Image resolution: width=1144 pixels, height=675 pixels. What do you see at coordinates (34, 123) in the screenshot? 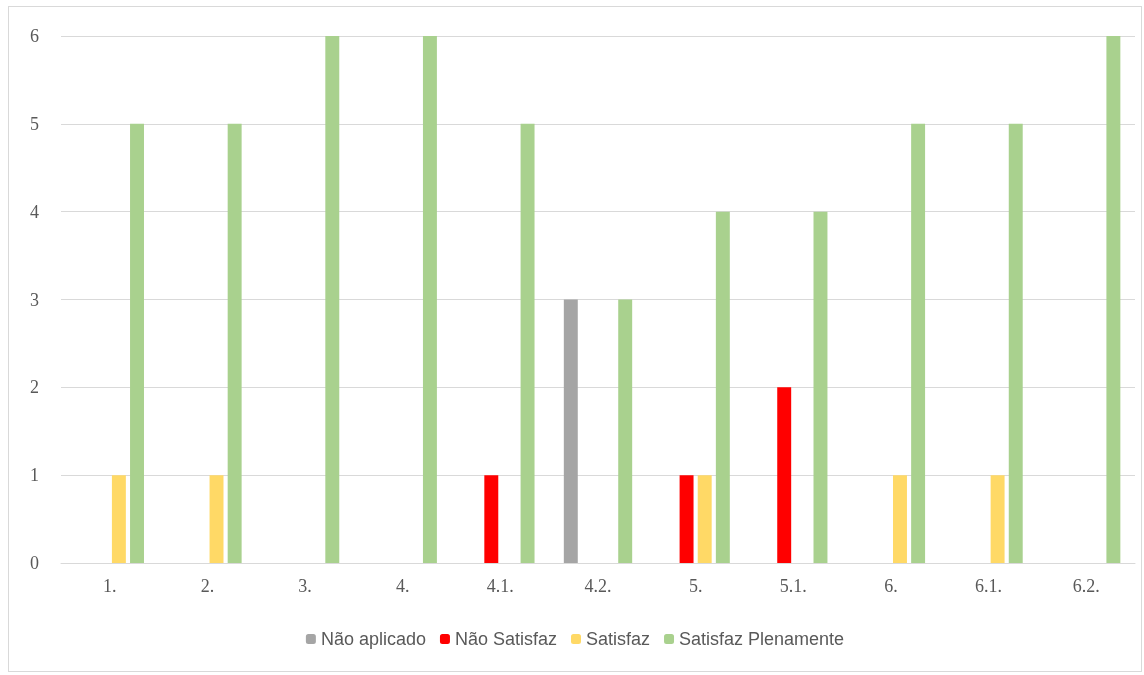
I see `y-tick-label: 5` at bounding box center [34, 123].